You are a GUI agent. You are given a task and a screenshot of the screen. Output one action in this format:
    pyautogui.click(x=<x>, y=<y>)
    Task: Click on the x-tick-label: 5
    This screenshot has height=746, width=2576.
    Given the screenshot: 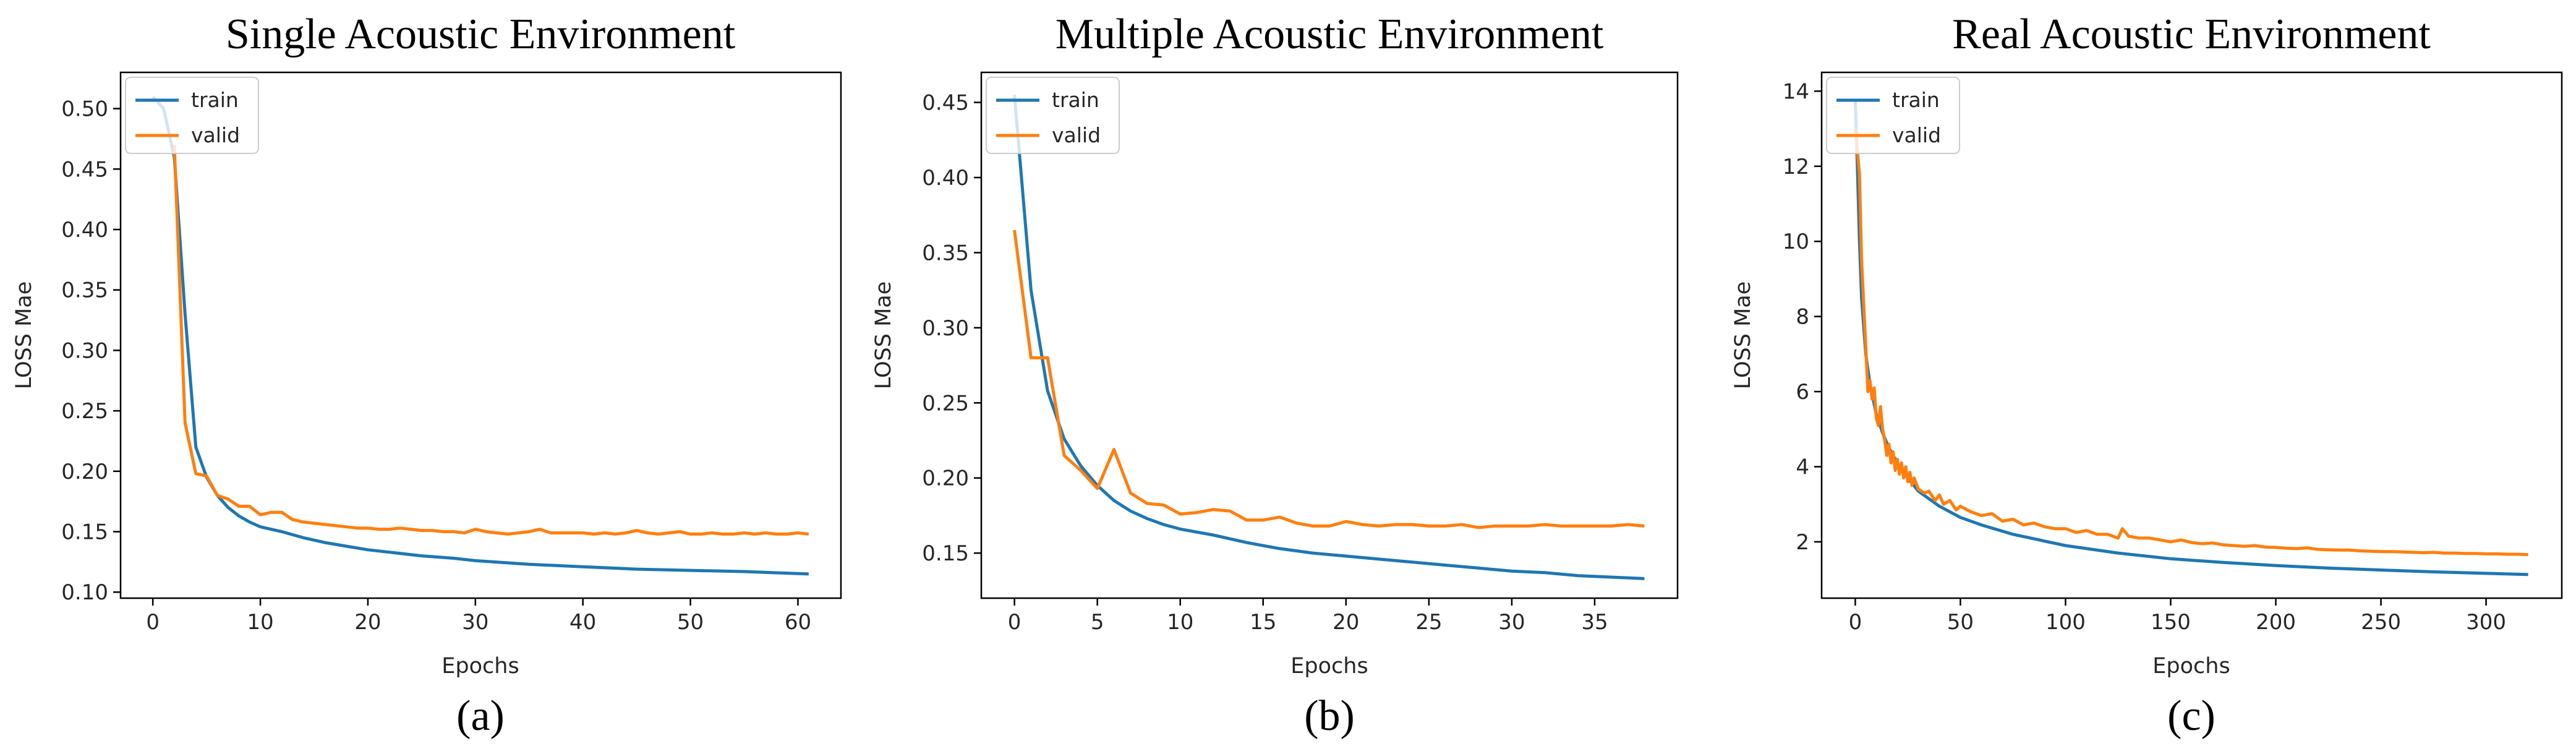 What is the action you would take?
    pyautogui.click(x=1097, y=622)
    